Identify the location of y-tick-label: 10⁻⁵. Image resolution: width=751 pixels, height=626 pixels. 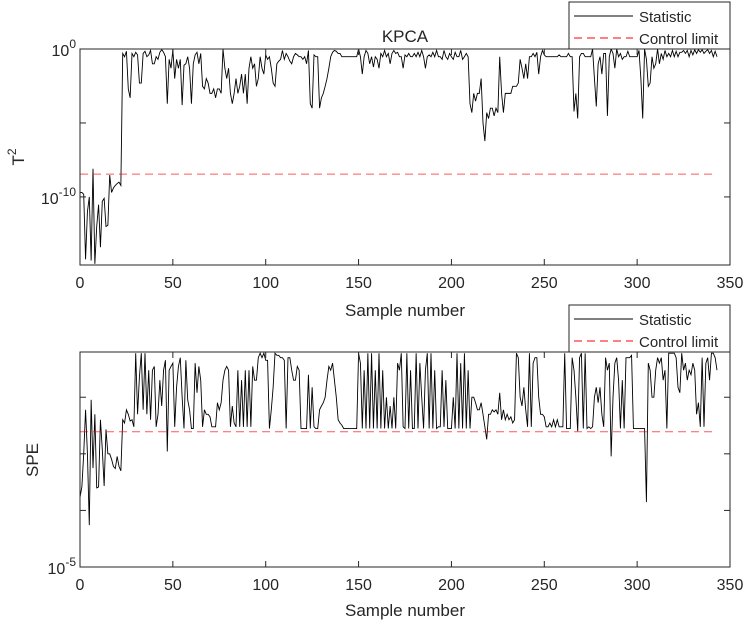
(62, 566).